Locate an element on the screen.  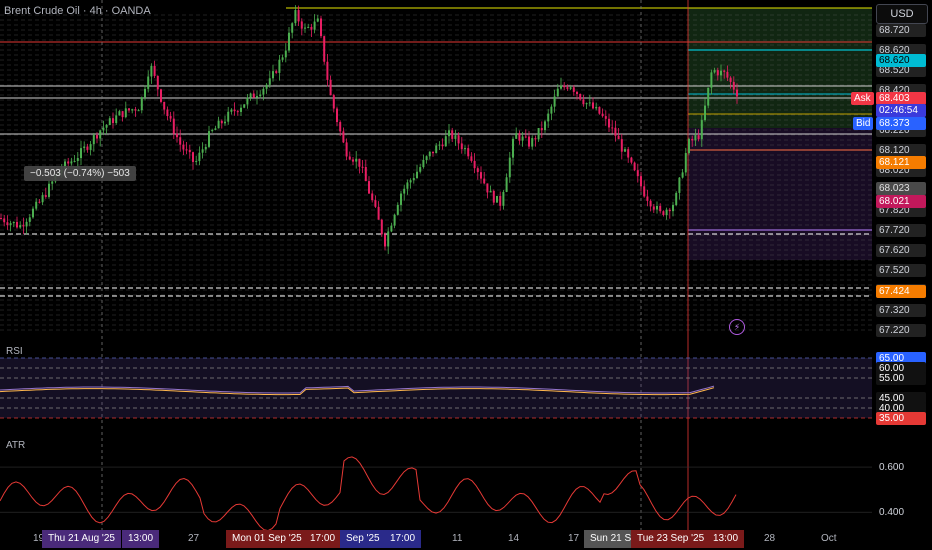
currency-button: USD is located at coordinates (902, 14).